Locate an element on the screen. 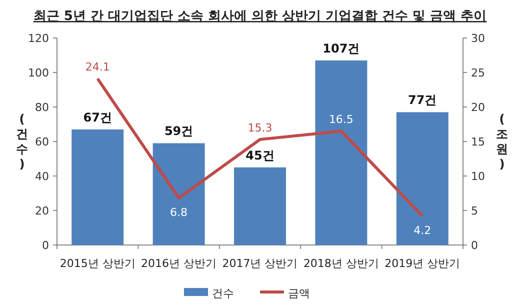 The height and width of the screenshot is (306, 520). legend-label: 금액 is located at coordinates (299, 293).